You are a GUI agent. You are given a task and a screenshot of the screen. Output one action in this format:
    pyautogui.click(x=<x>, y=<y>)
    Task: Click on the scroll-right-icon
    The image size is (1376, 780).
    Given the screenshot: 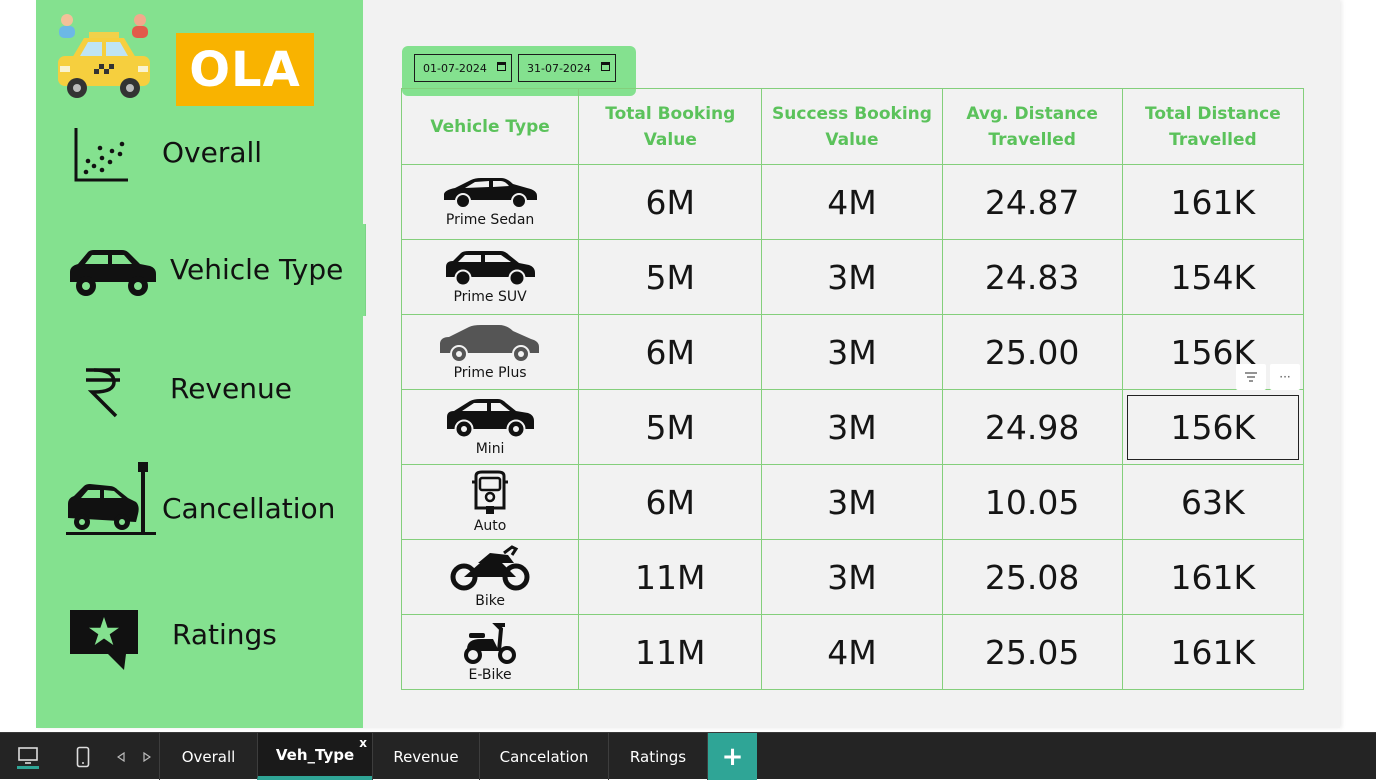 What is the action you would take?
    pyautogui.click(x=147, y=756)
    